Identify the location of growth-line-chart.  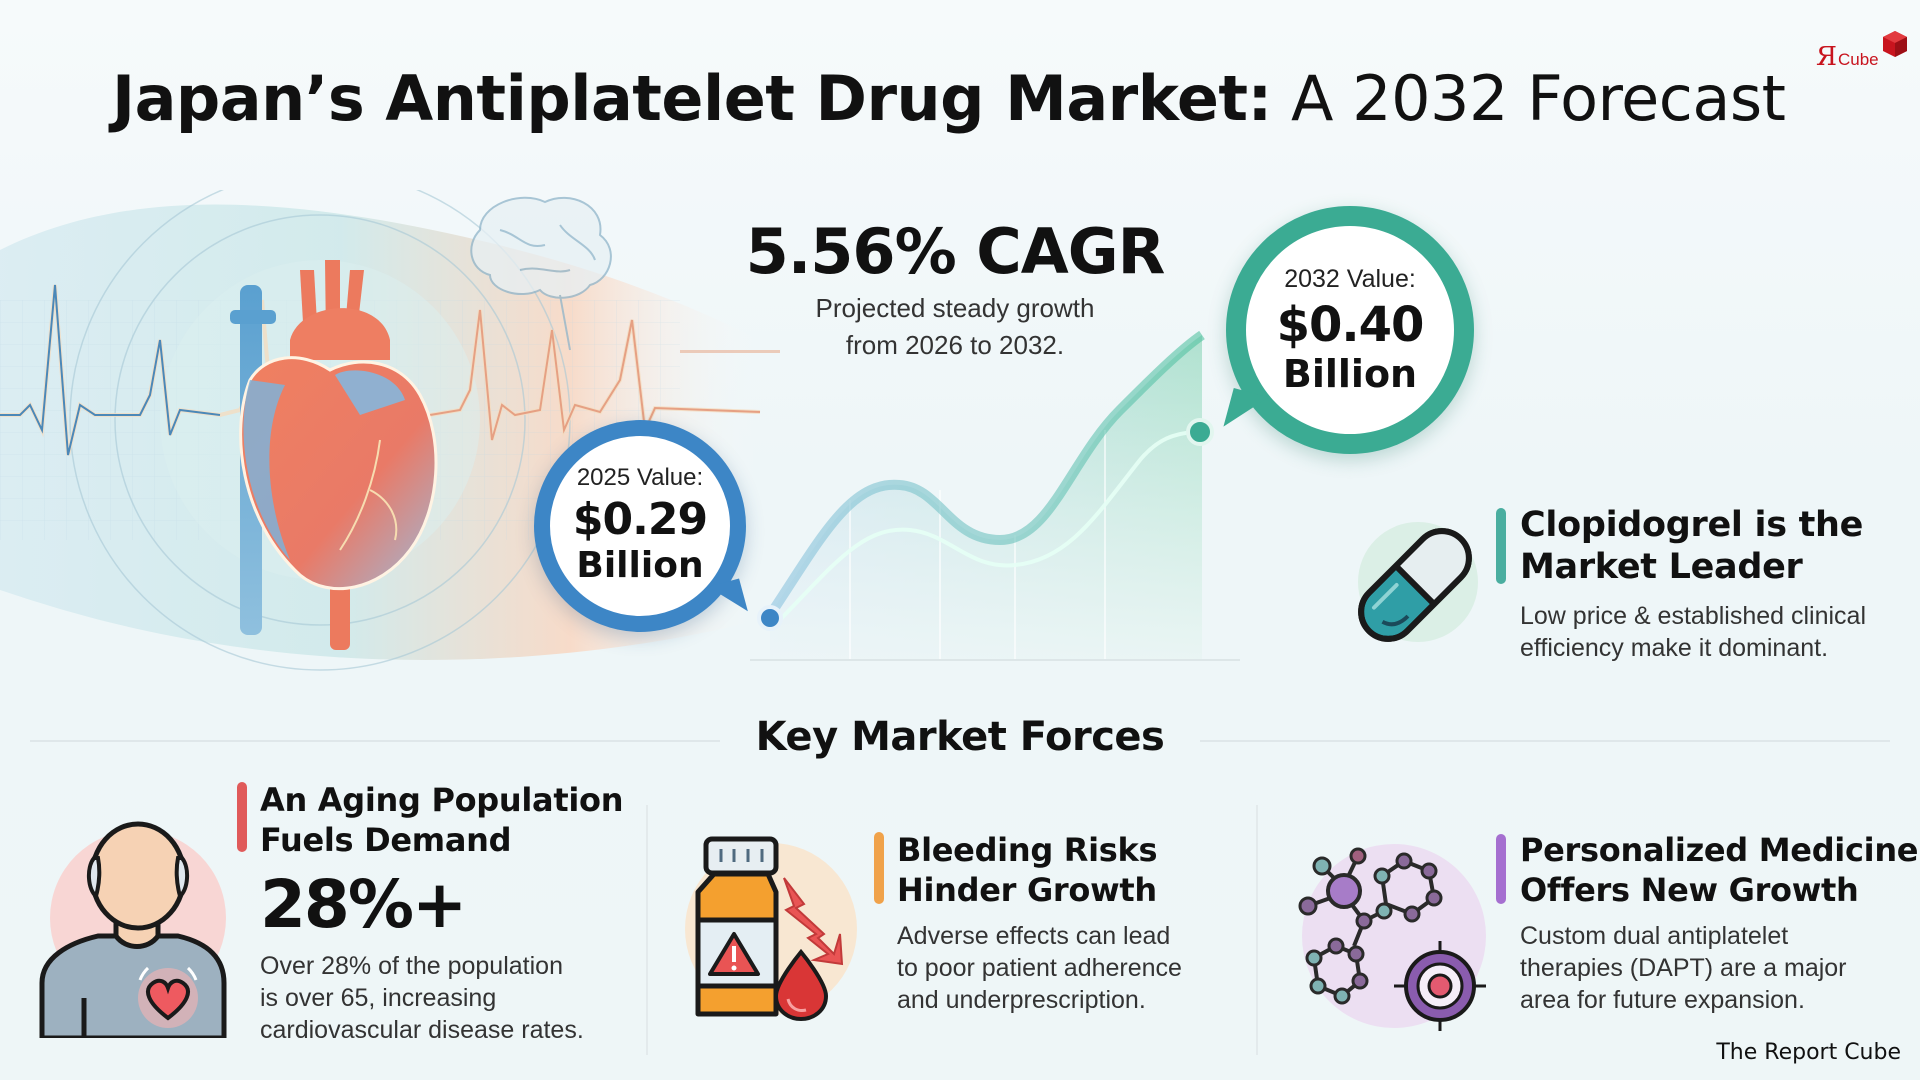
(995, 495).